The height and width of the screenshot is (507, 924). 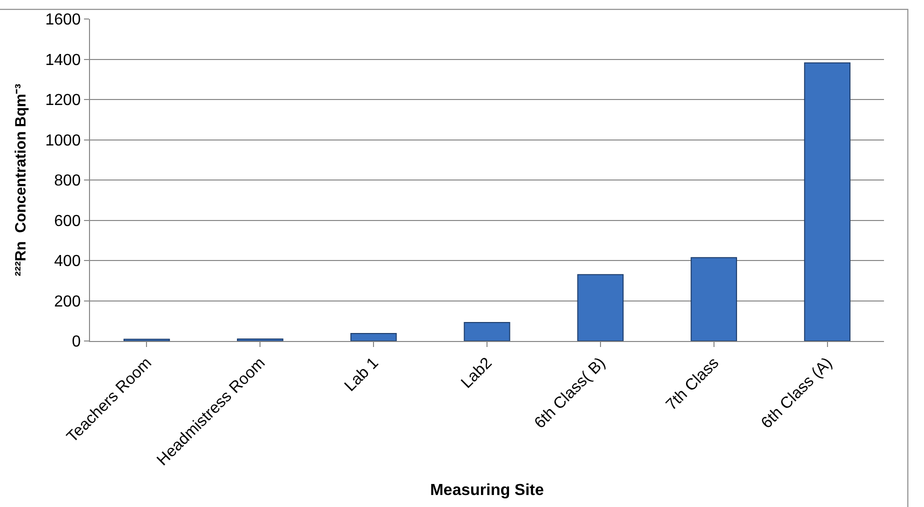 I want to click on y-tick-label: 0, so click(x=76, y=342).